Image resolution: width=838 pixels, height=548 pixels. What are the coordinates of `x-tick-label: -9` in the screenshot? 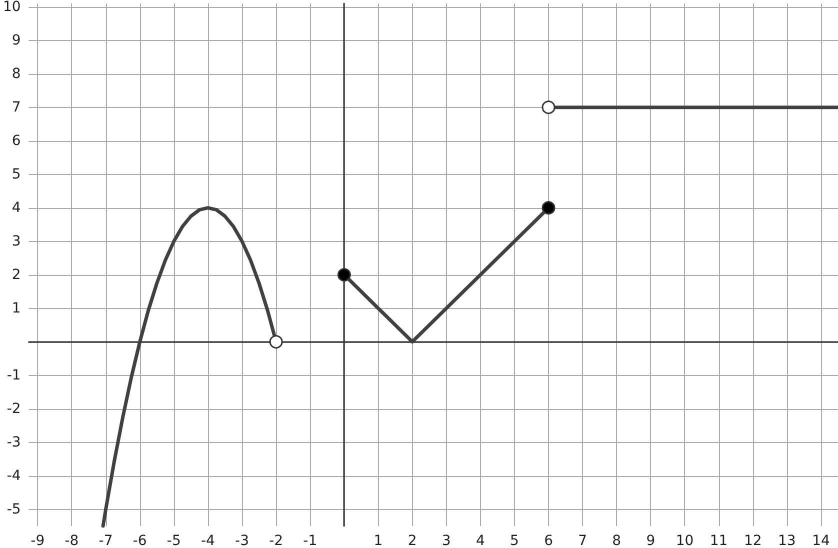 It's located at (37, 540).